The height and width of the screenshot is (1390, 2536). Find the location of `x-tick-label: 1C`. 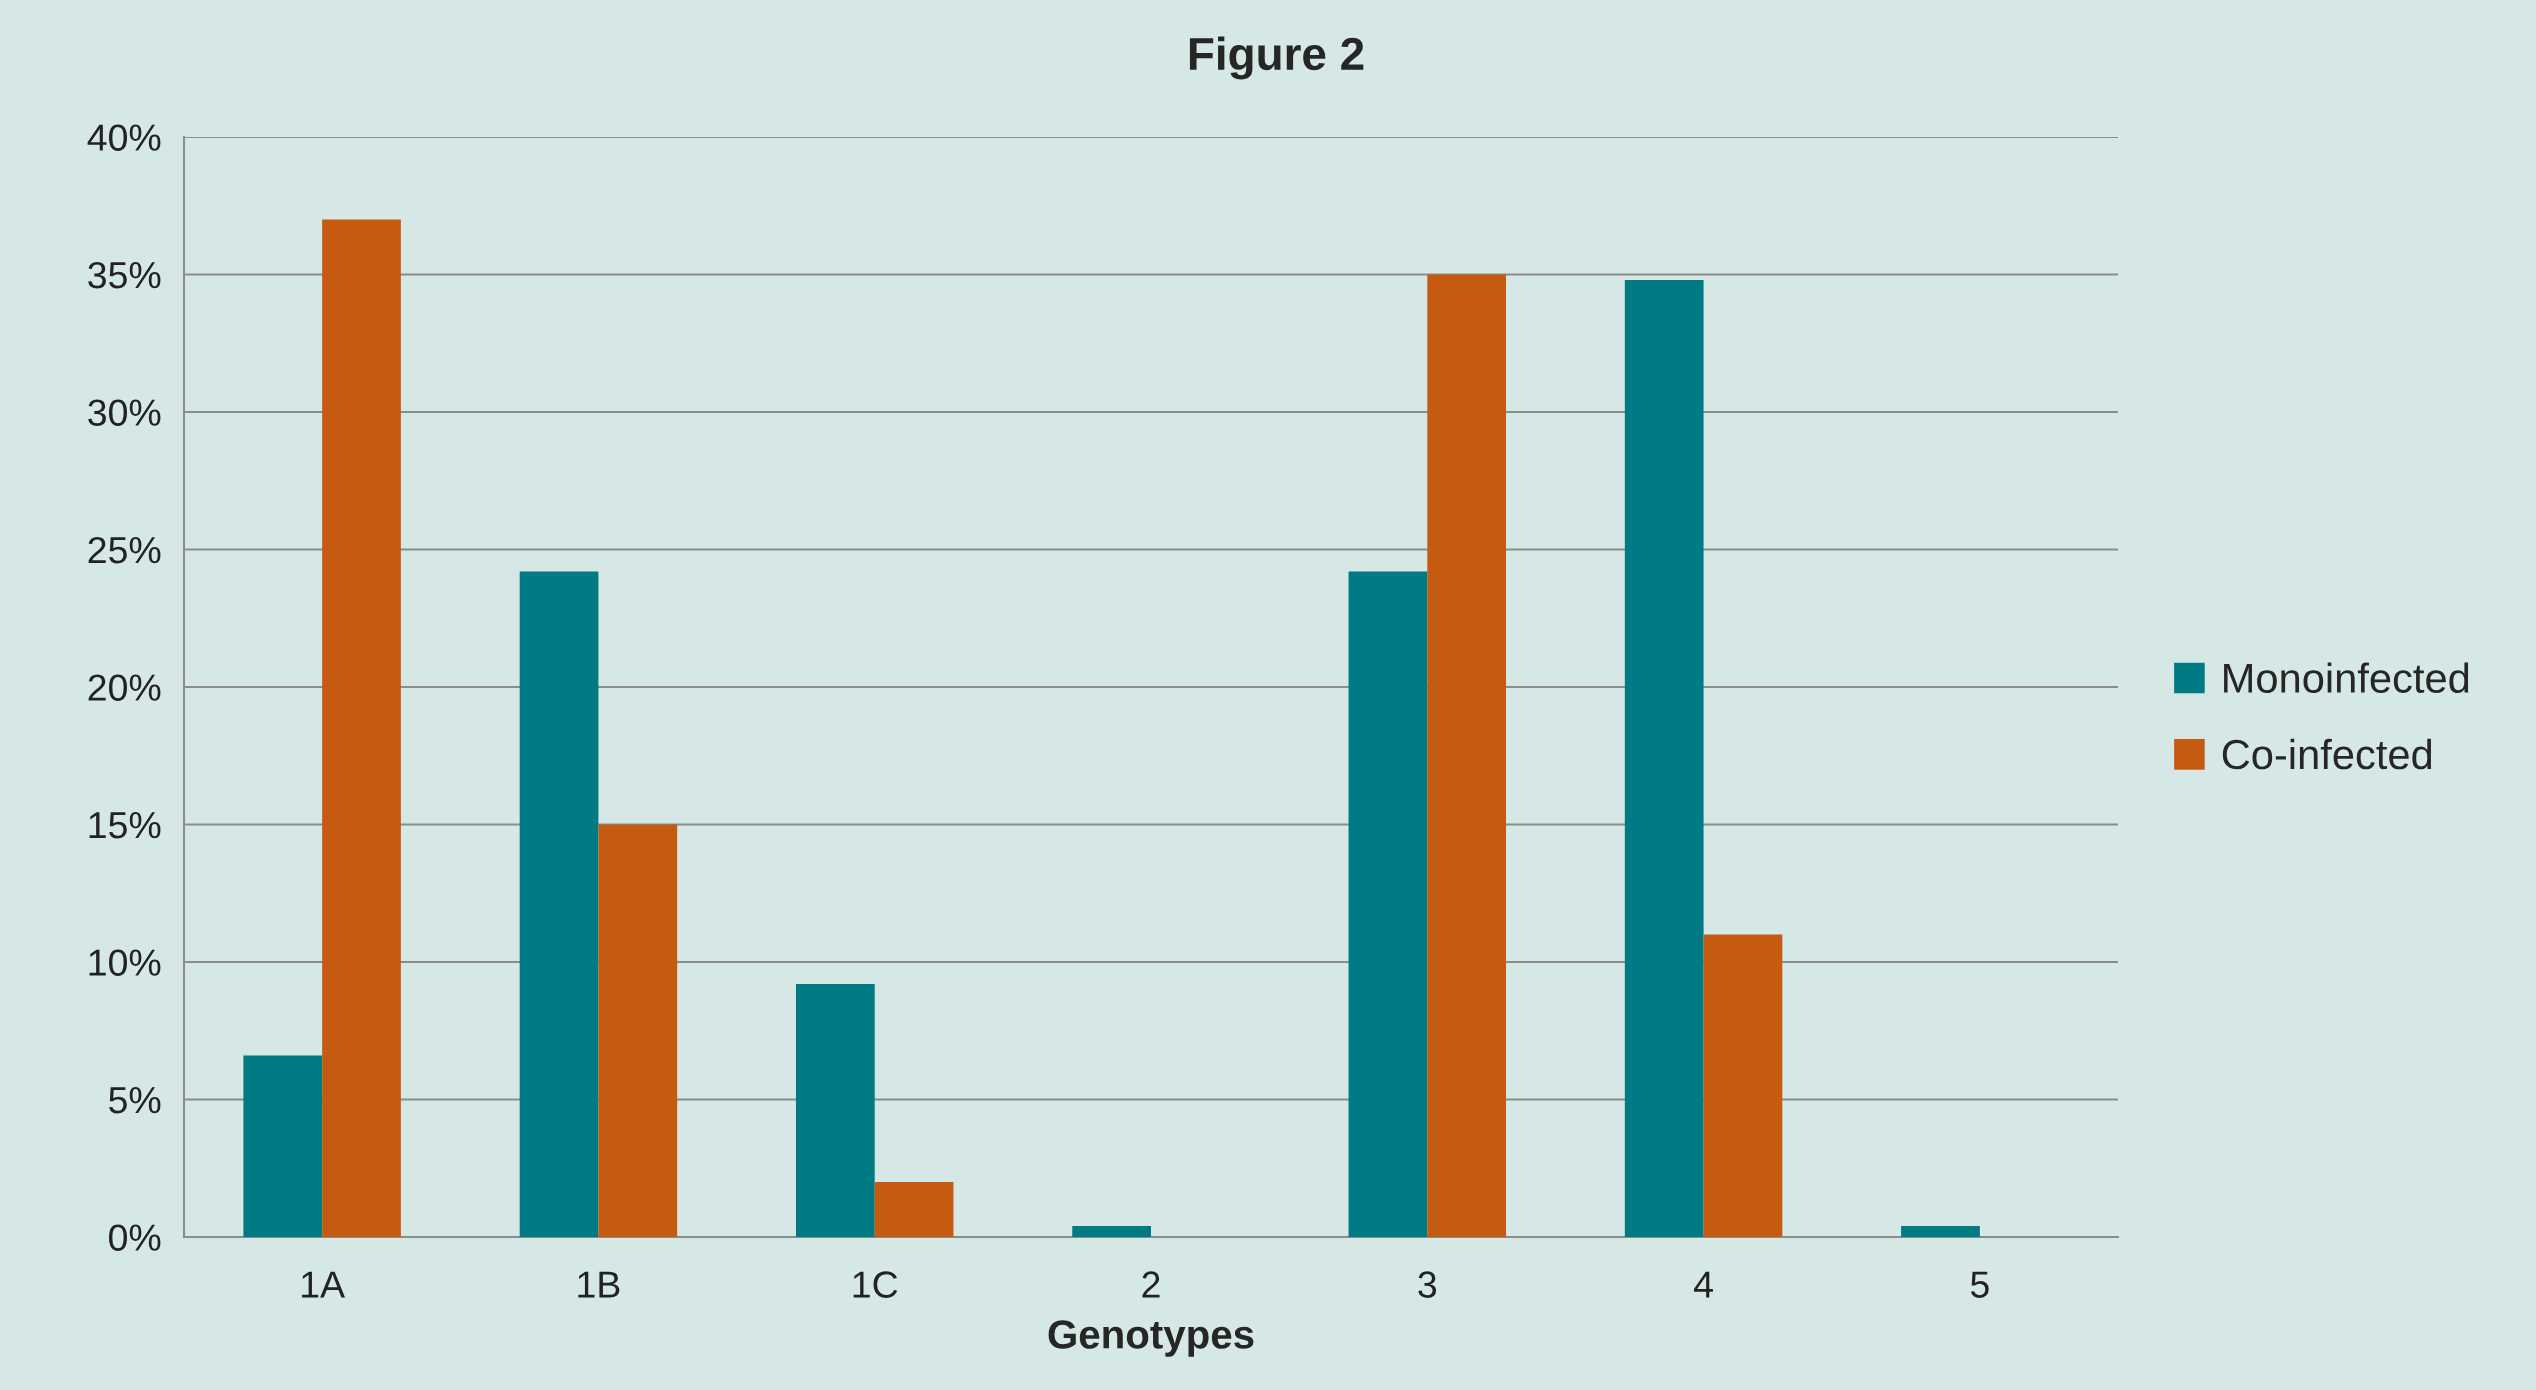

x-tick-label: 1C is located at coordinates (875, 1284).